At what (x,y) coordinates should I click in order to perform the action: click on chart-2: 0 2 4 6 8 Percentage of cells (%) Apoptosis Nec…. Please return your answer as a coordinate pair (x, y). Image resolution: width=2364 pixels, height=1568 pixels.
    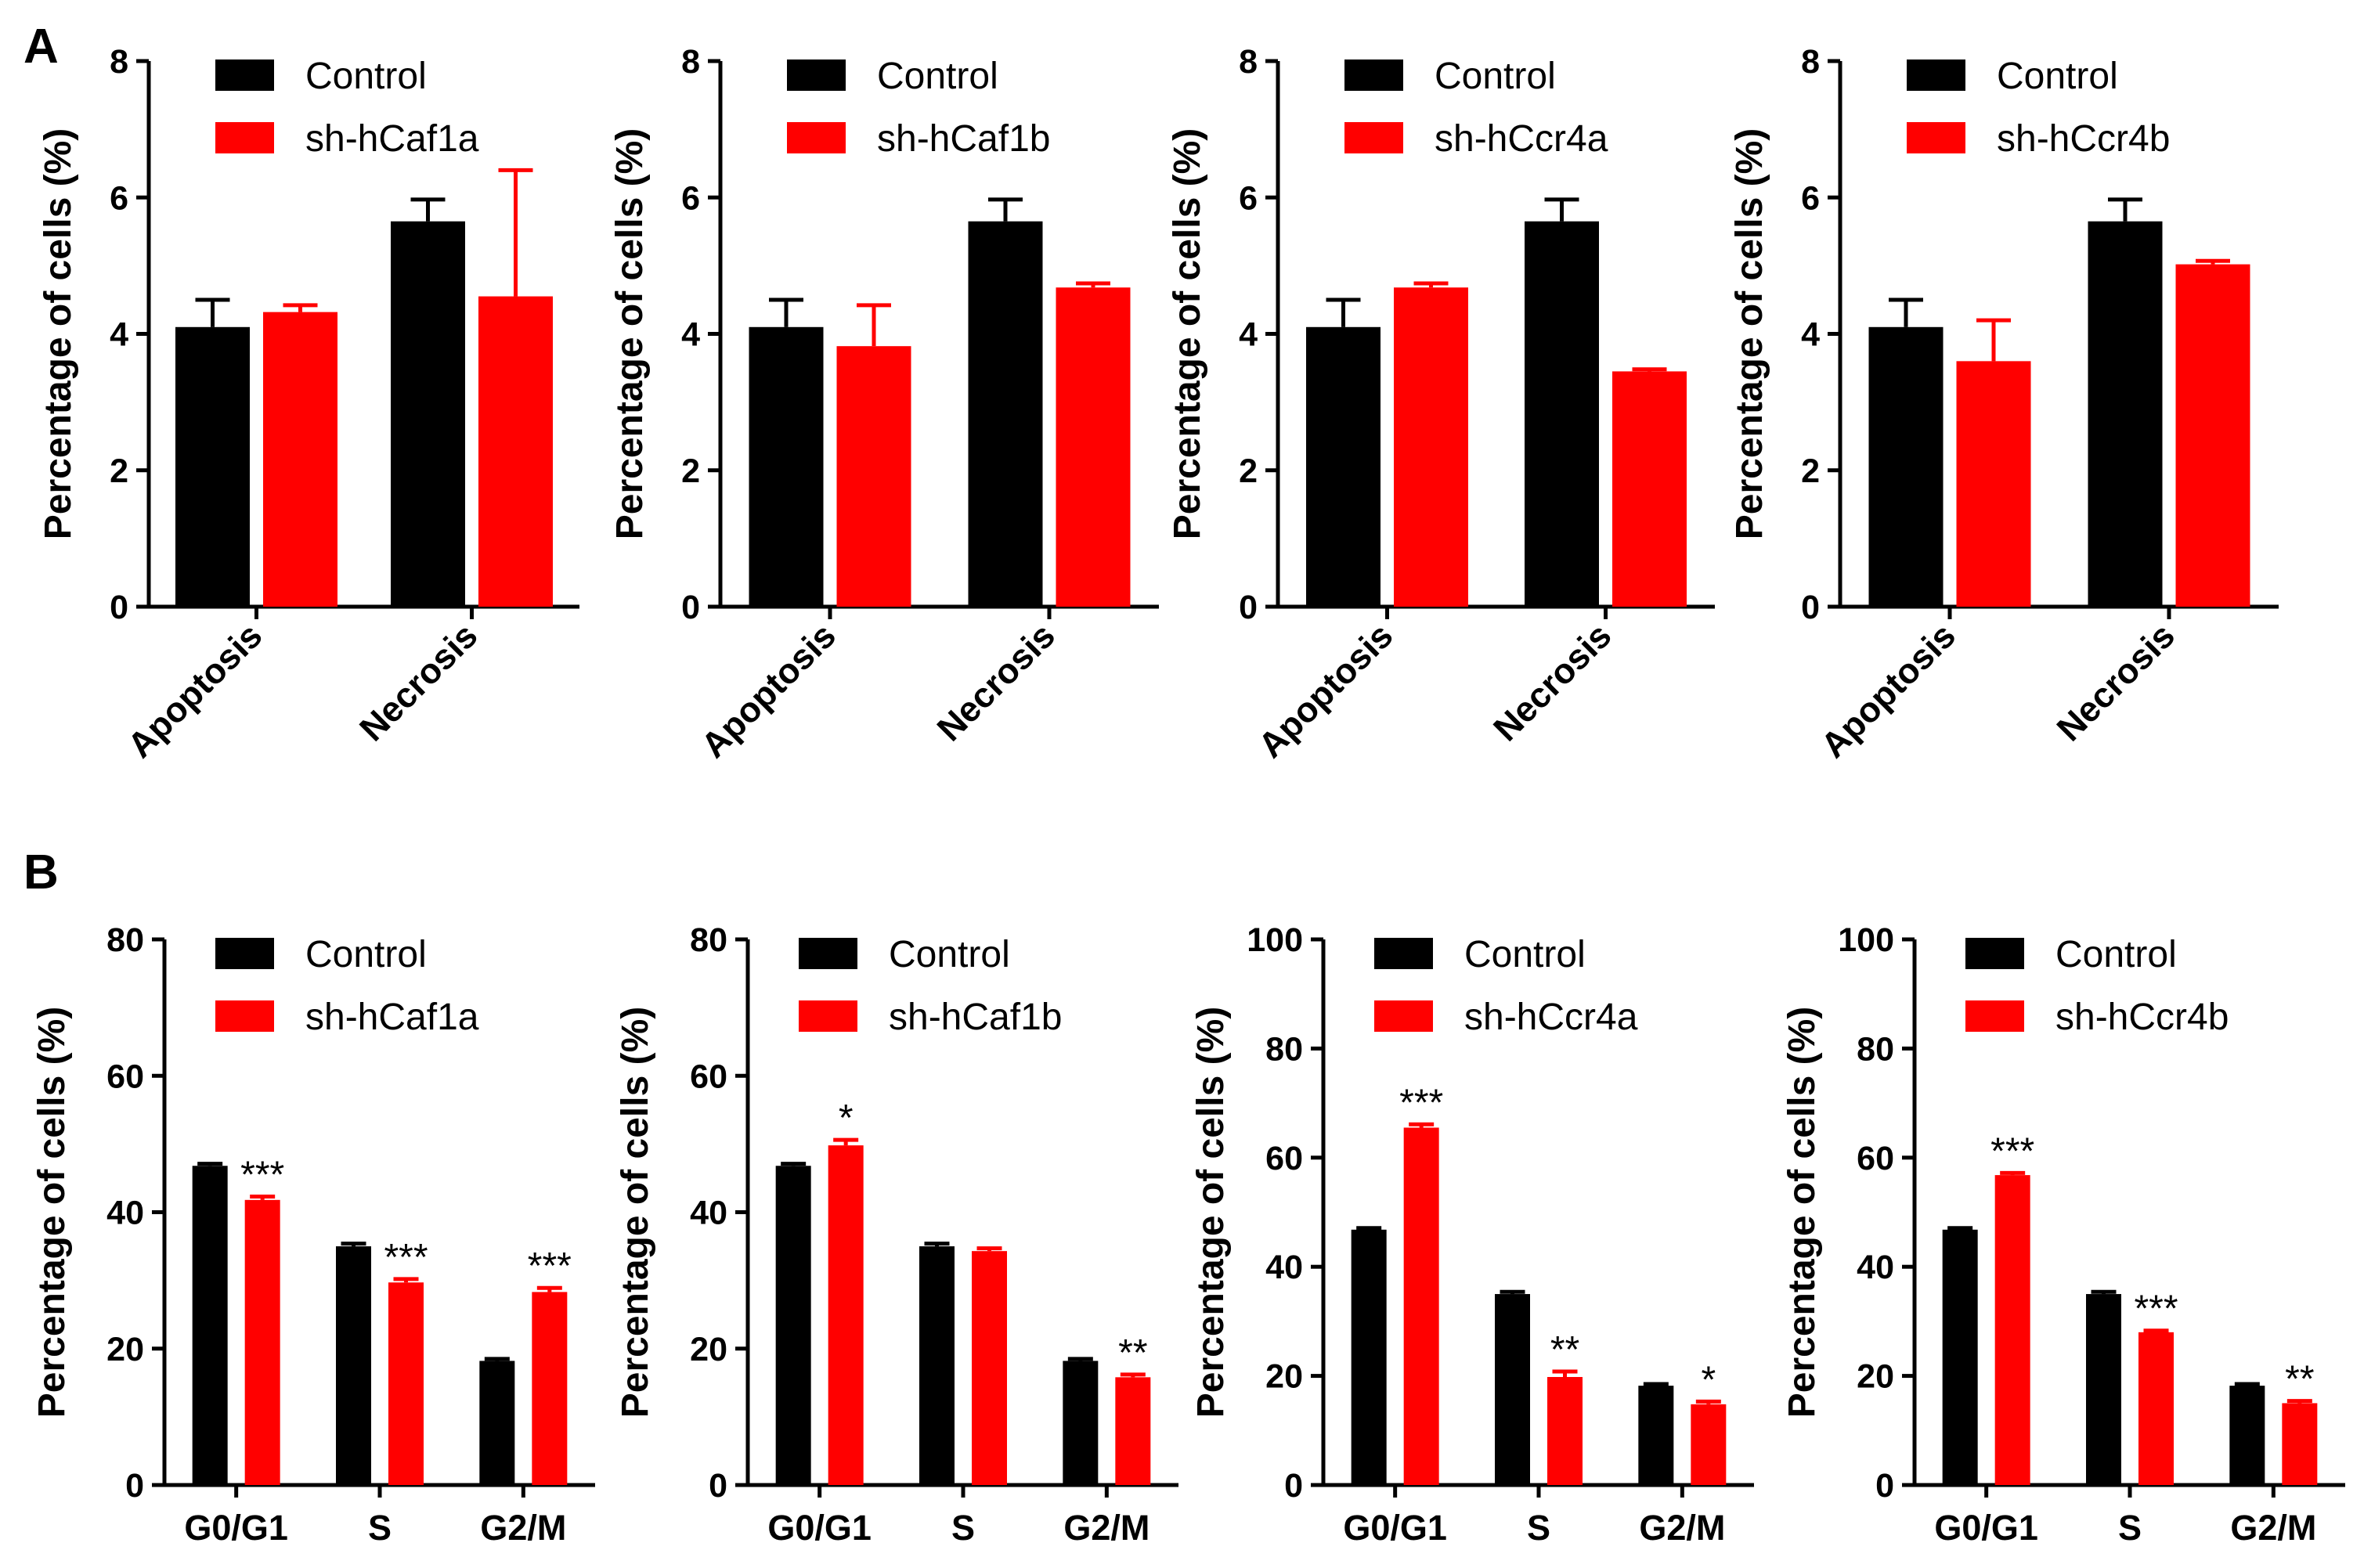
    Looking at the image, I should click on (1441, 404).